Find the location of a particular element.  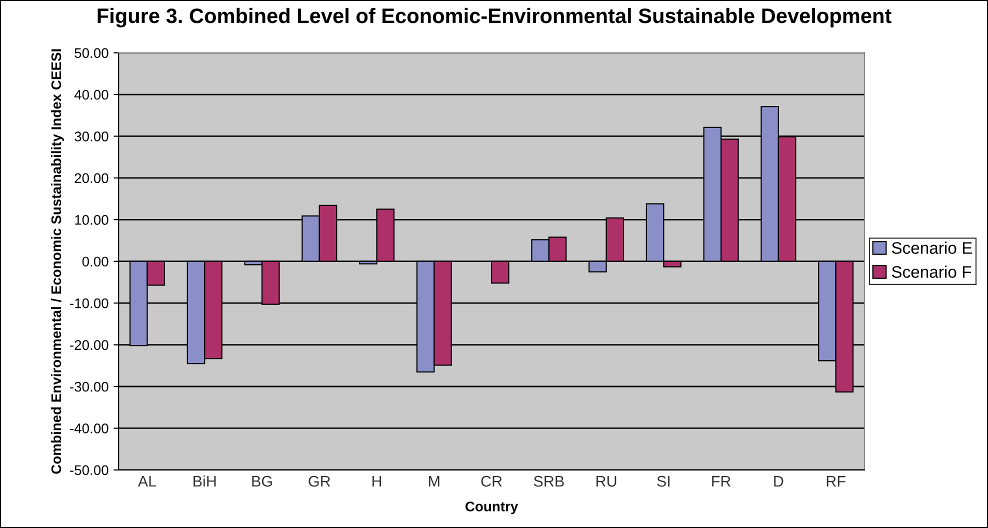

y-tick-label: -30.00 is located at coordinates (89, 387).